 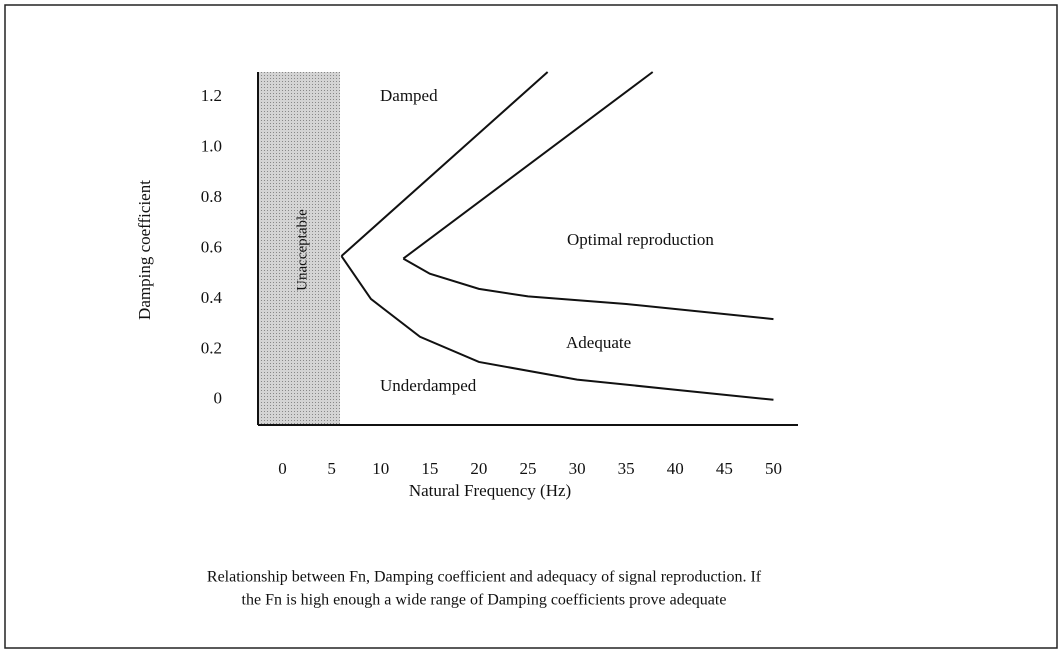 I want to click on y-tick-label: 0.6, so click(x=211, y=246).